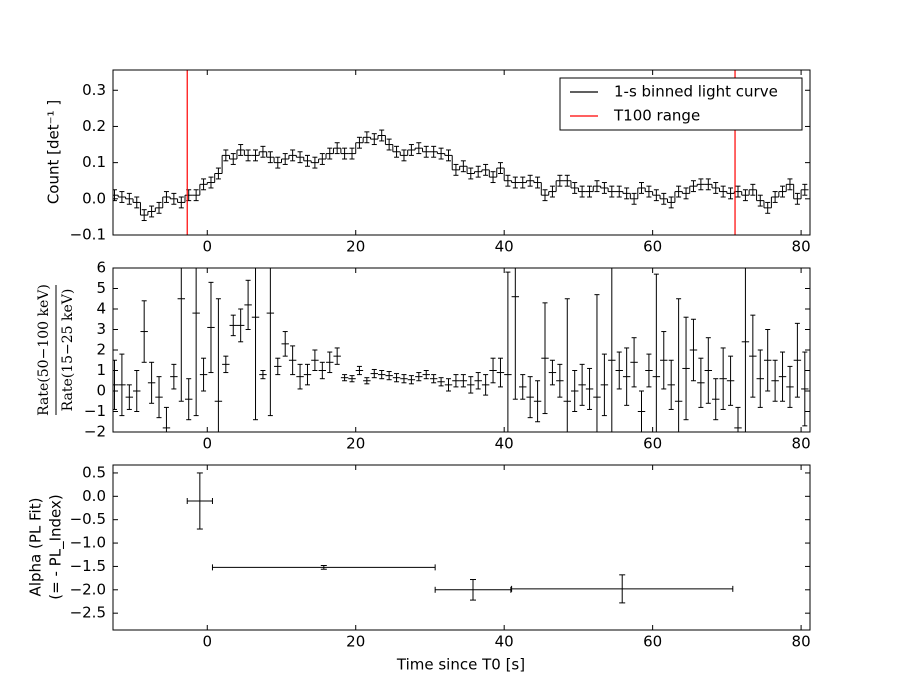  I want to click on y-tick-label: 0.1, so click(94, 162).